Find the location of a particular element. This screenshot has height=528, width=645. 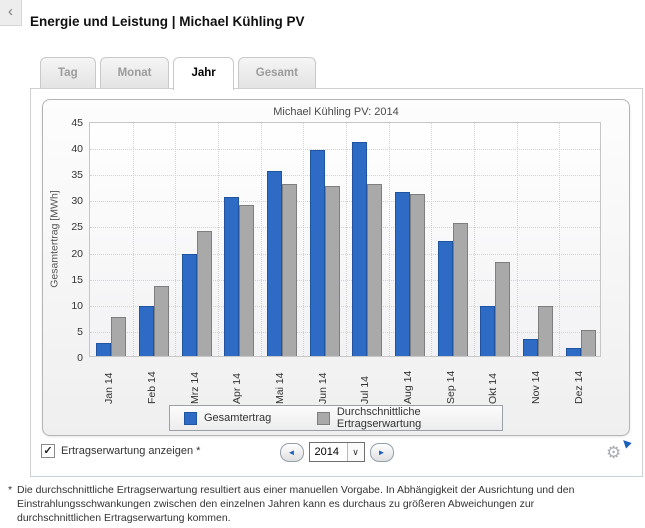

x-tick-label: Jan 14 is located at coordinates (109, 388).